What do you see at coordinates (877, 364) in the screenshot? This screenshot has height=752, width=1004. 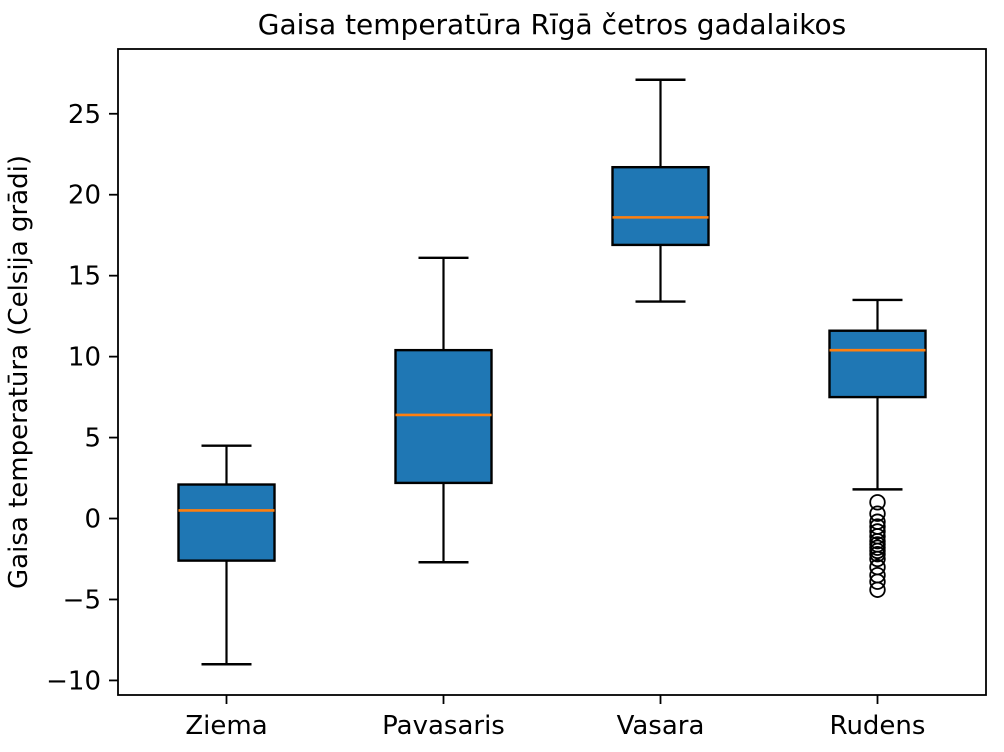 I see `box-rudens` at bounding box center [877, 364].